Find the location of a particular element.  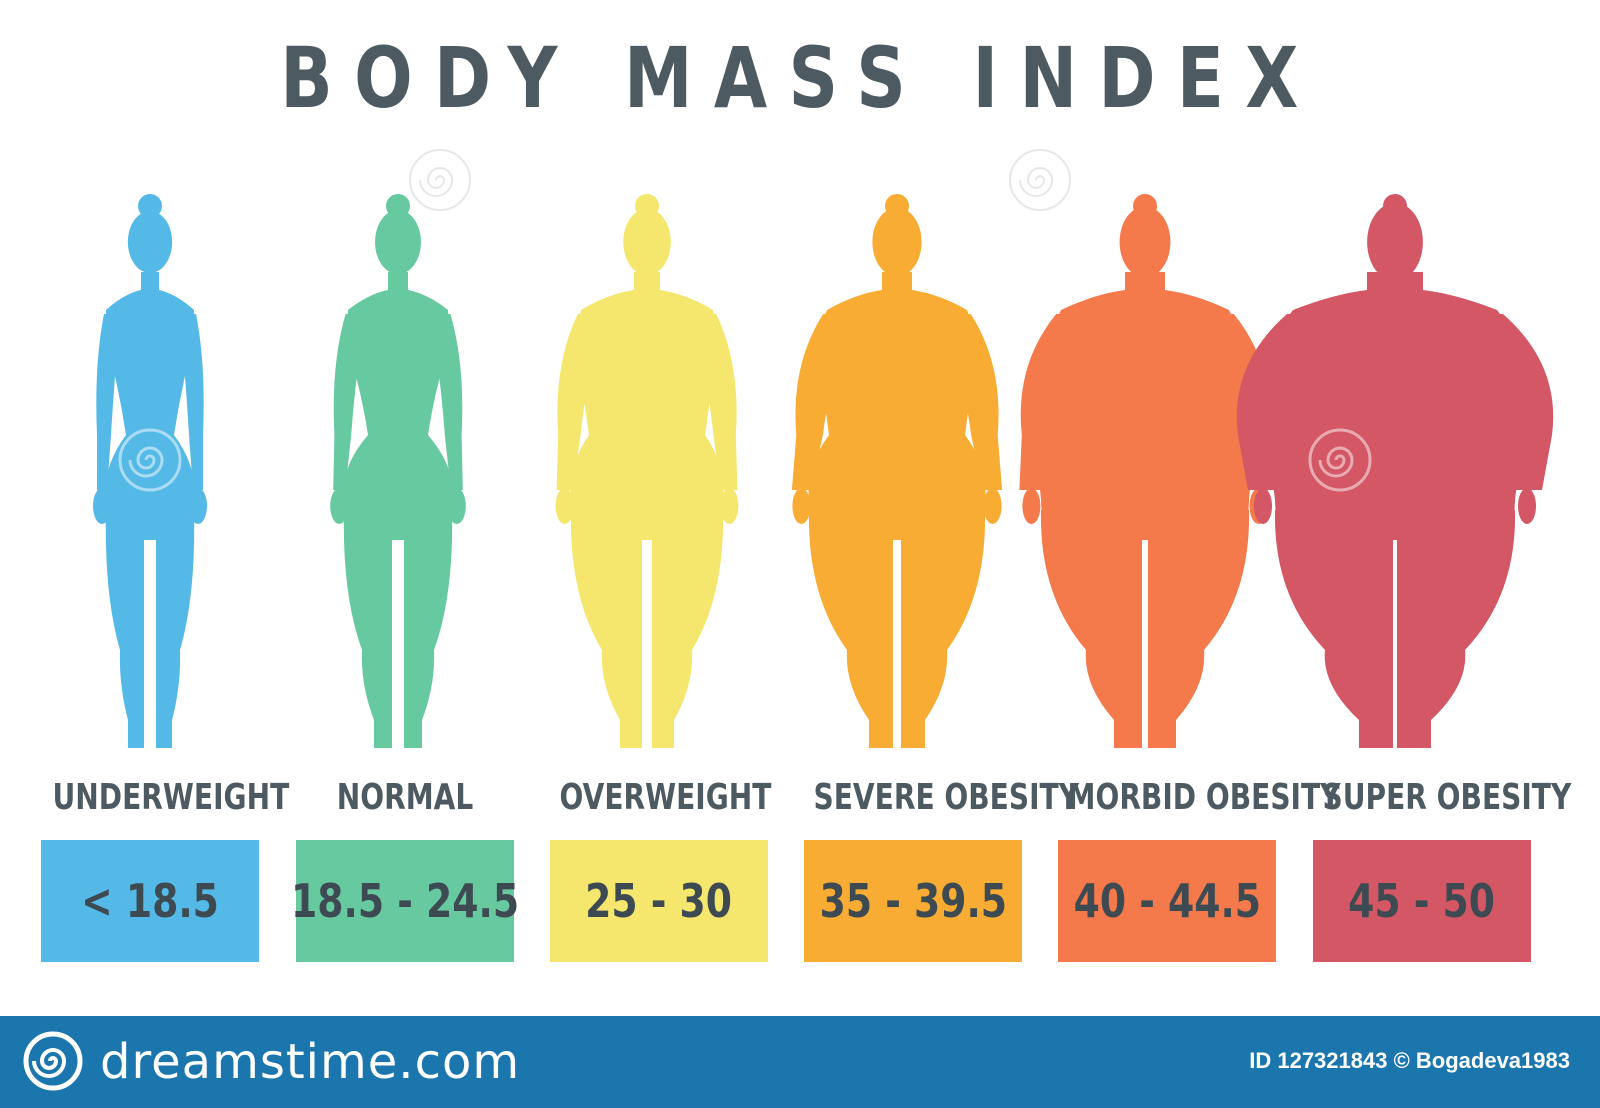

range-value: 25 - 30 is located at coordinates (659, 901).